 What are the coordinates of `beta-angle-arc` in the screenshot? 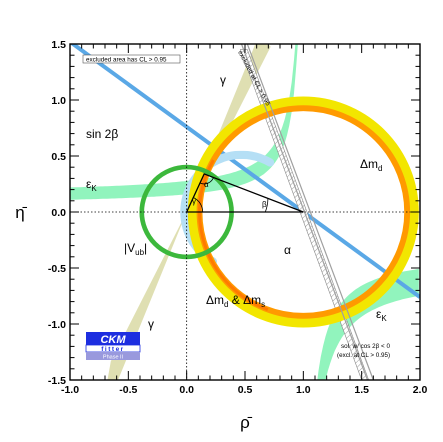 It's located at (266, 205).